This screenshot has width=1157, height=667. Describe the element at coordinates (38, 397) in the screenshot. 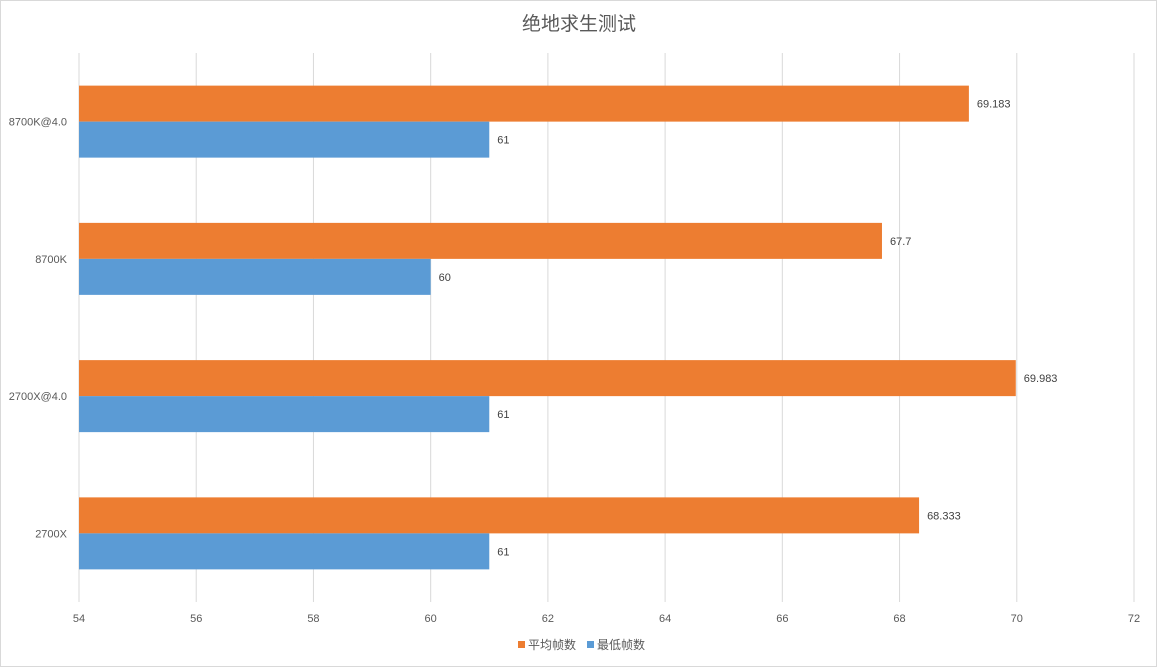

I see `category-label: 2700X@4.0` at that location.